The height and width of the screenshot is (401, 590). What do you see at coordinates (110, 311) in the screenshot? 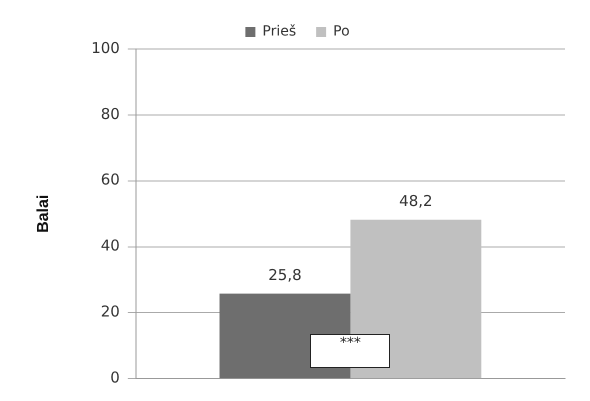
I see `y-tick-label: 20` at bounding box center [110, 311].